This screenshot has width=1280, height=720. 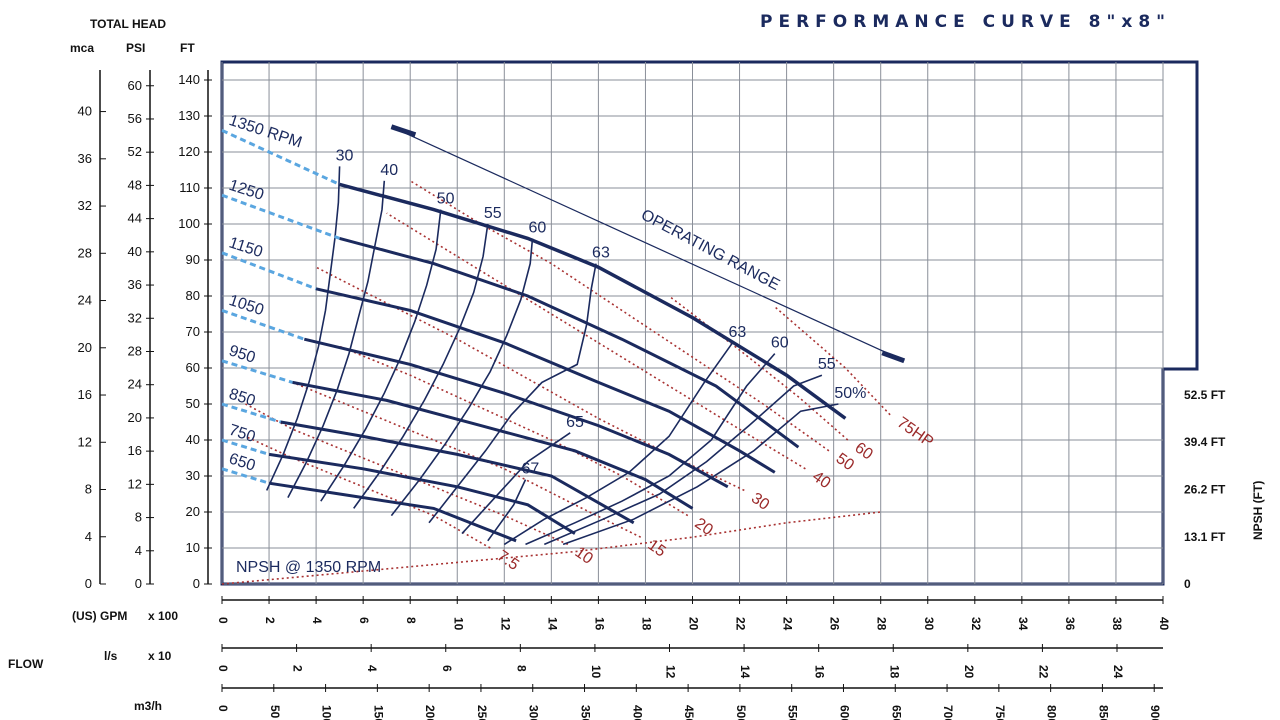 What do you see at coordinates (135, 384) in the screenshot?
I see `psi-tick-label: 24` at bounding box center [135, 384].